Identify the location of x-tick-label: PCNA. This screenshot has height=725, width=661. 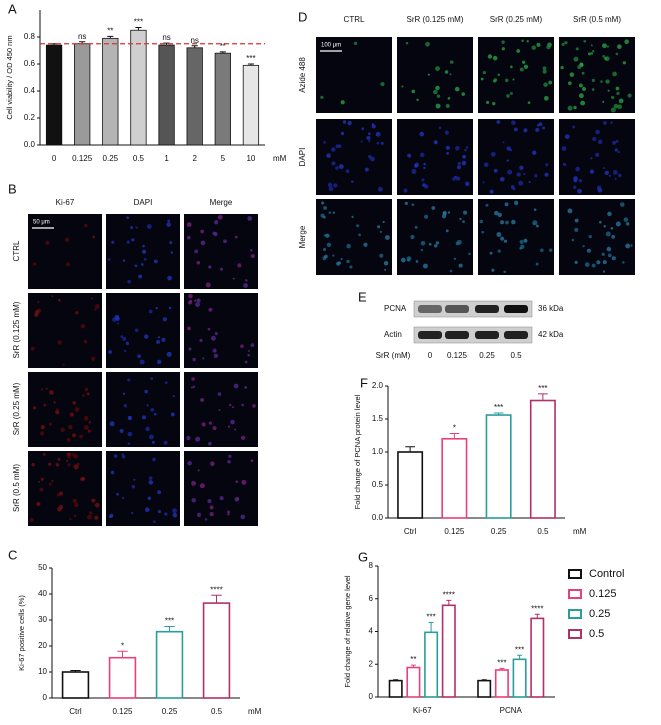
(511, 710).